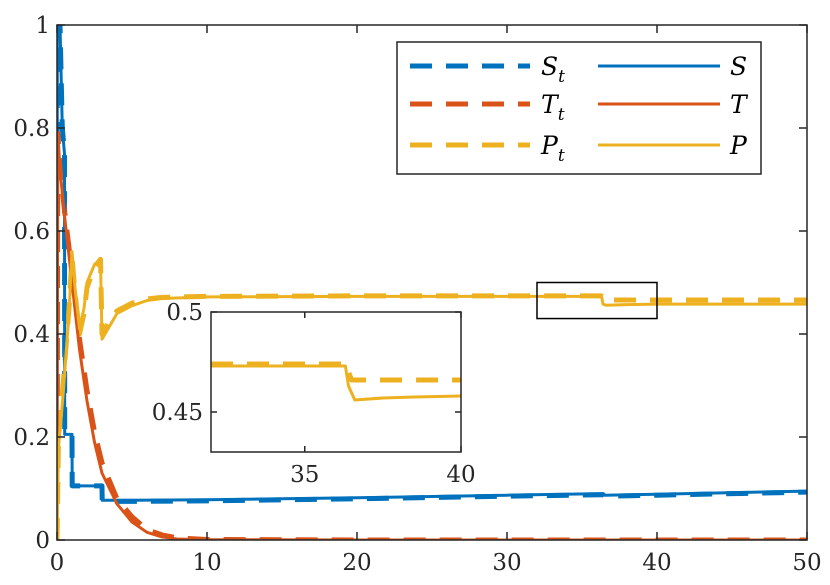 This screenshot has height=585, width=830. Describe the element at coordinates (31, 335) in the screenshot. I see `main-ytick-label: 0.4` at that location.